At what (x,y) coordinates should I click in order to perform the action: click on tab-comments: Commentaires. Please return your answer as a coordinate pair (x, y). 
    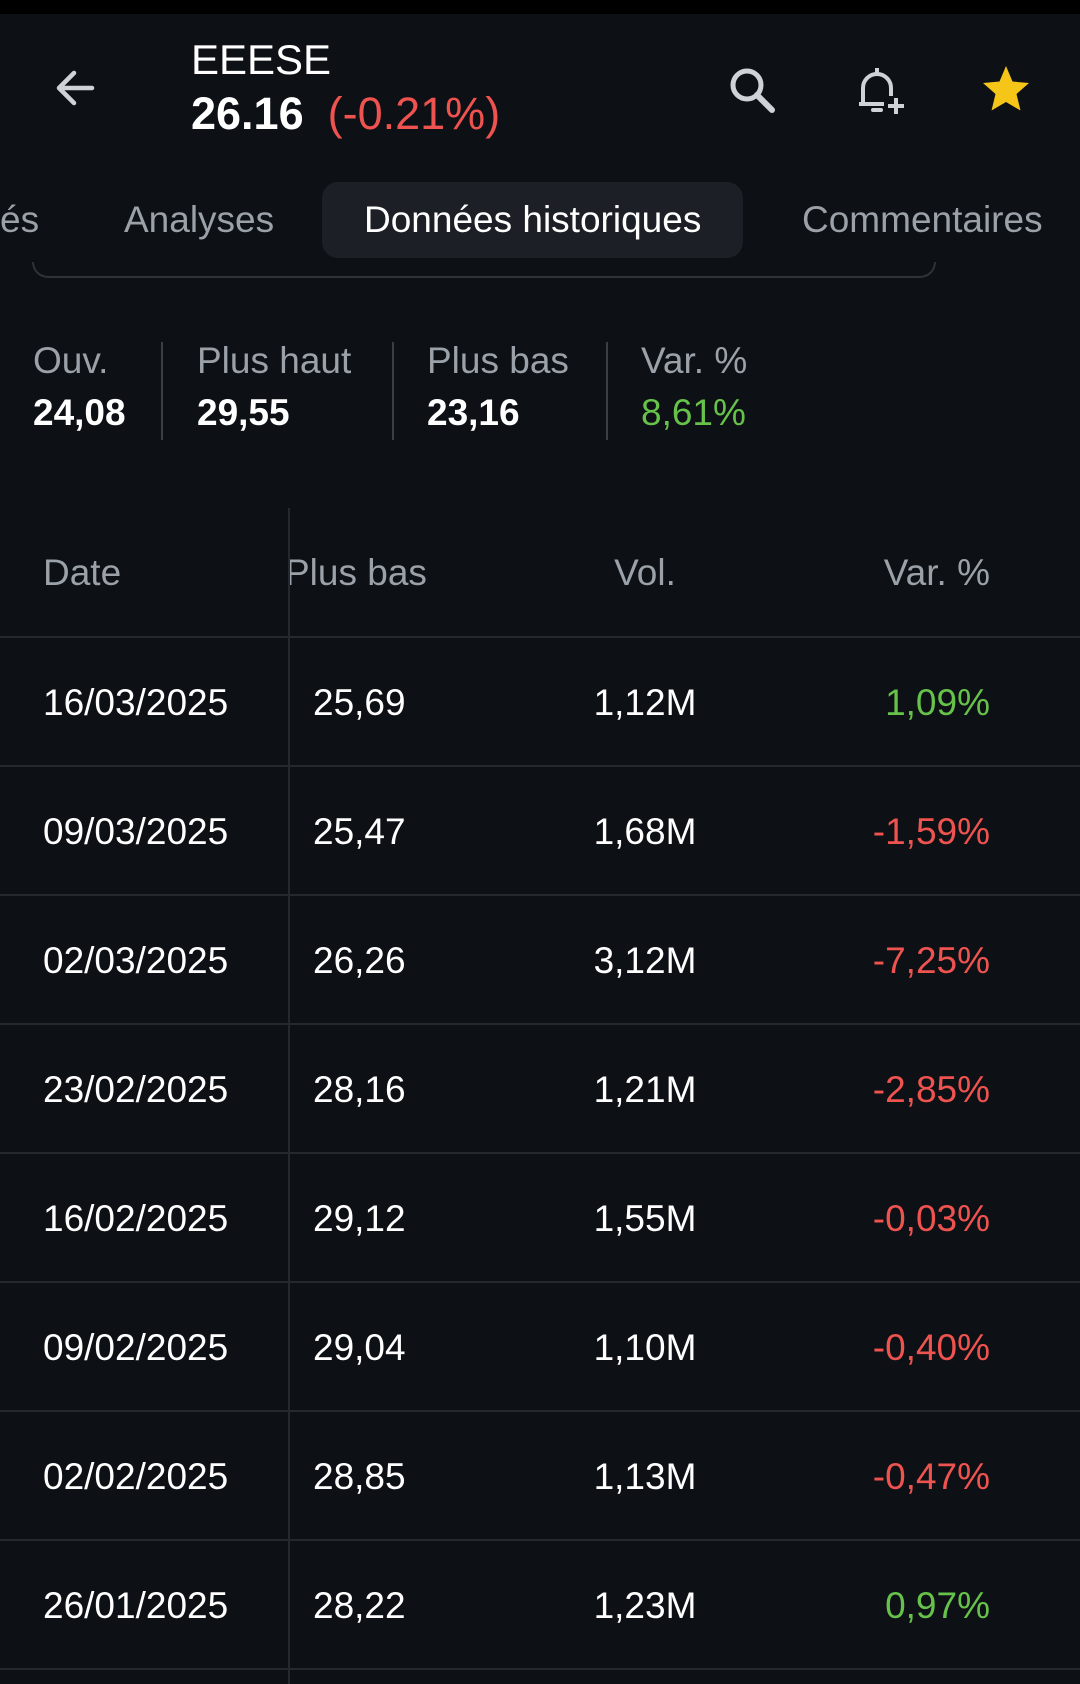
    Looking at the image, I should click on (922, 219).